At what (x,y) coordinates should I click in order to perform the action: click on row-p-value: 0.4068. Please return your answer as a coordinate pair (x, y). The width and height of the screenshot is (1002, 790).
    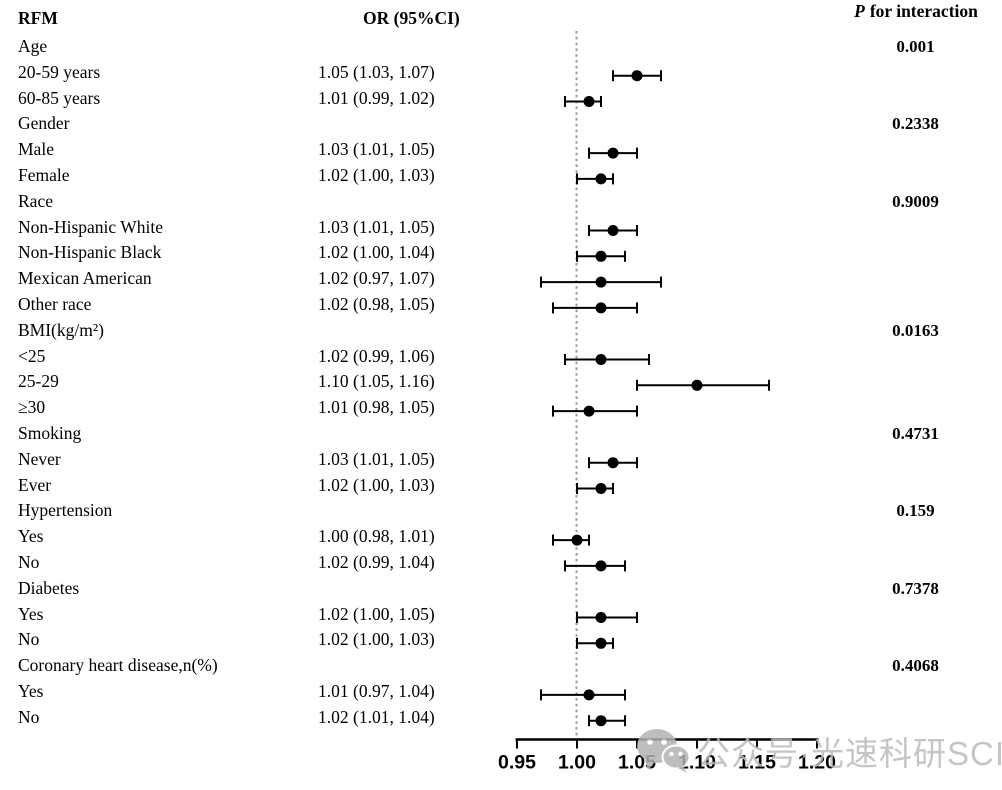
    Looking at the image, I should click on (915, 666).